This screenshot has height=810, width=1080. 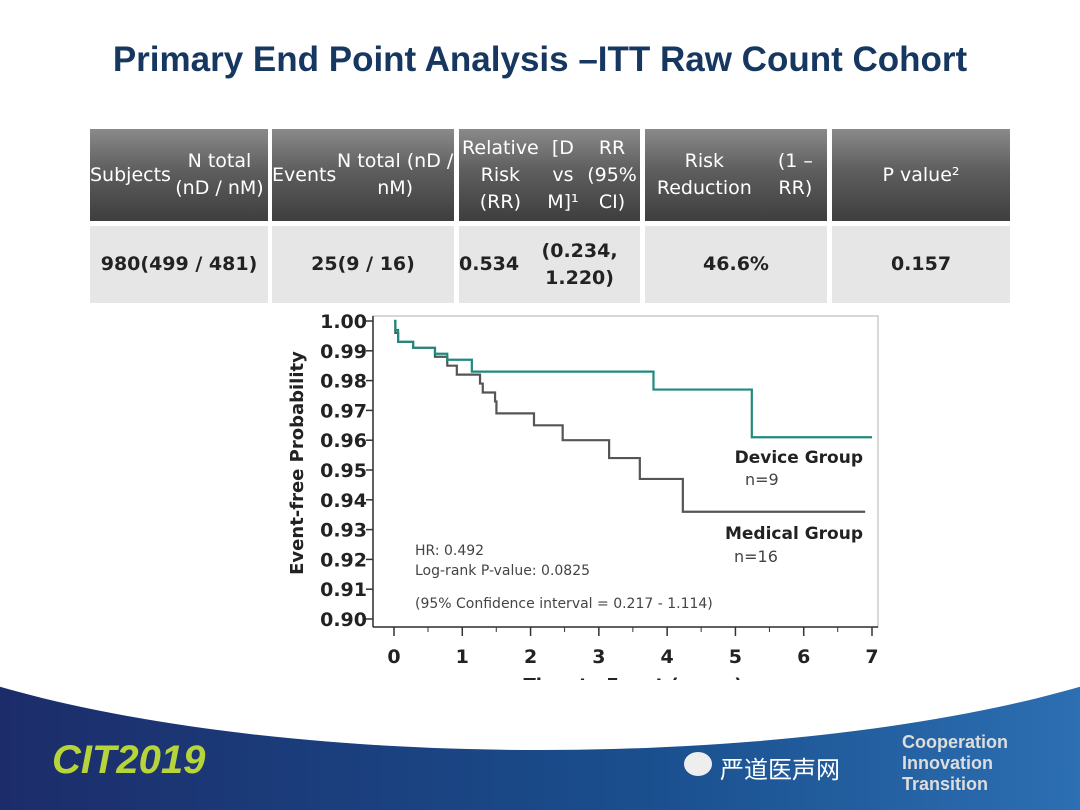 What do you see at coordinates (376, 264) in the screenshot?
I see `cell-line: (9 / 16)` at bounding box center [376, 264].